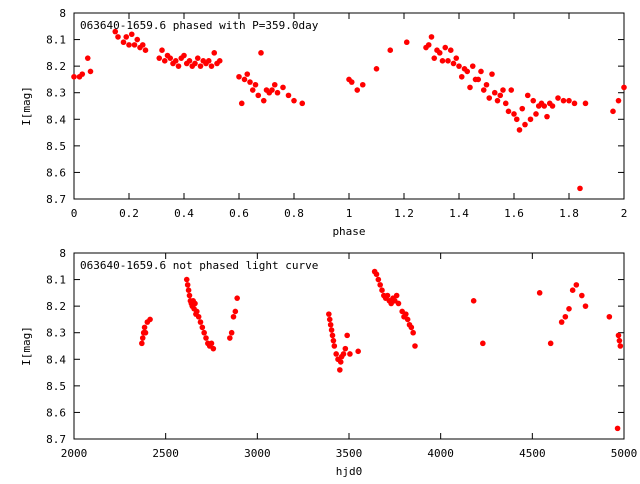  I want to click on x-tick-label: 1, so click(349, 213).